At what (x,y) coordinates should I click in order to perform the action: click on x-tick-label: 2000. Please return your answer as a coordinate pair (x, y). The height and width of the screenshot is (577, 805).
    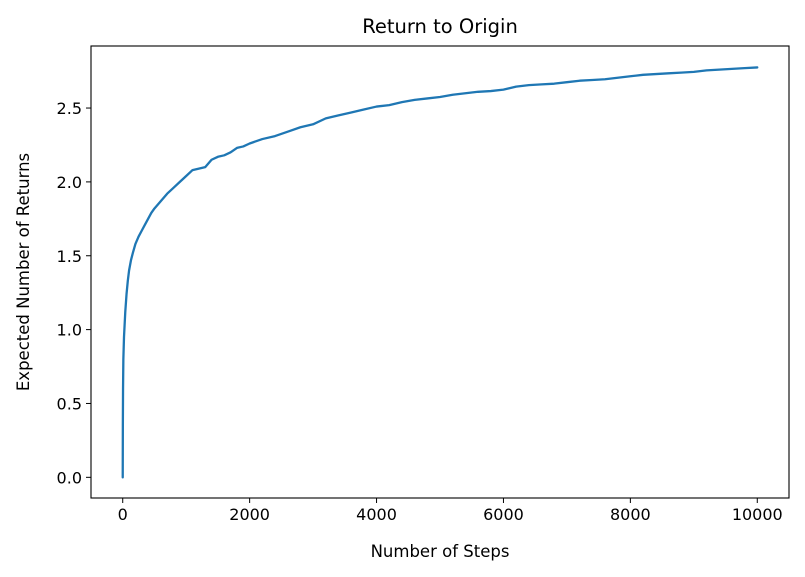
    Looking at the image, I should click on (249, 514).